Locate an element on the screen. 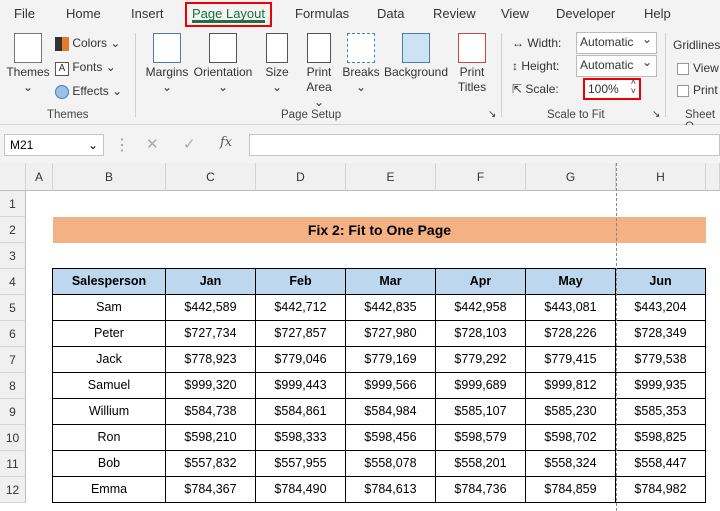 The image size is (720, 511). column-header-G: G is located at coordinates (571, 177).